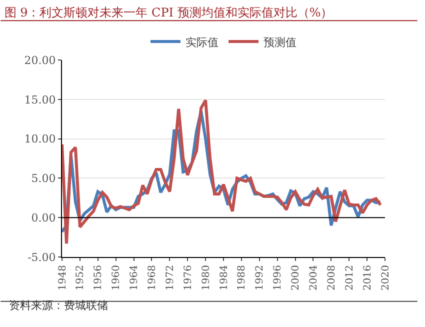  I want to click on x-tick-label: 2008, so click(332, 277).